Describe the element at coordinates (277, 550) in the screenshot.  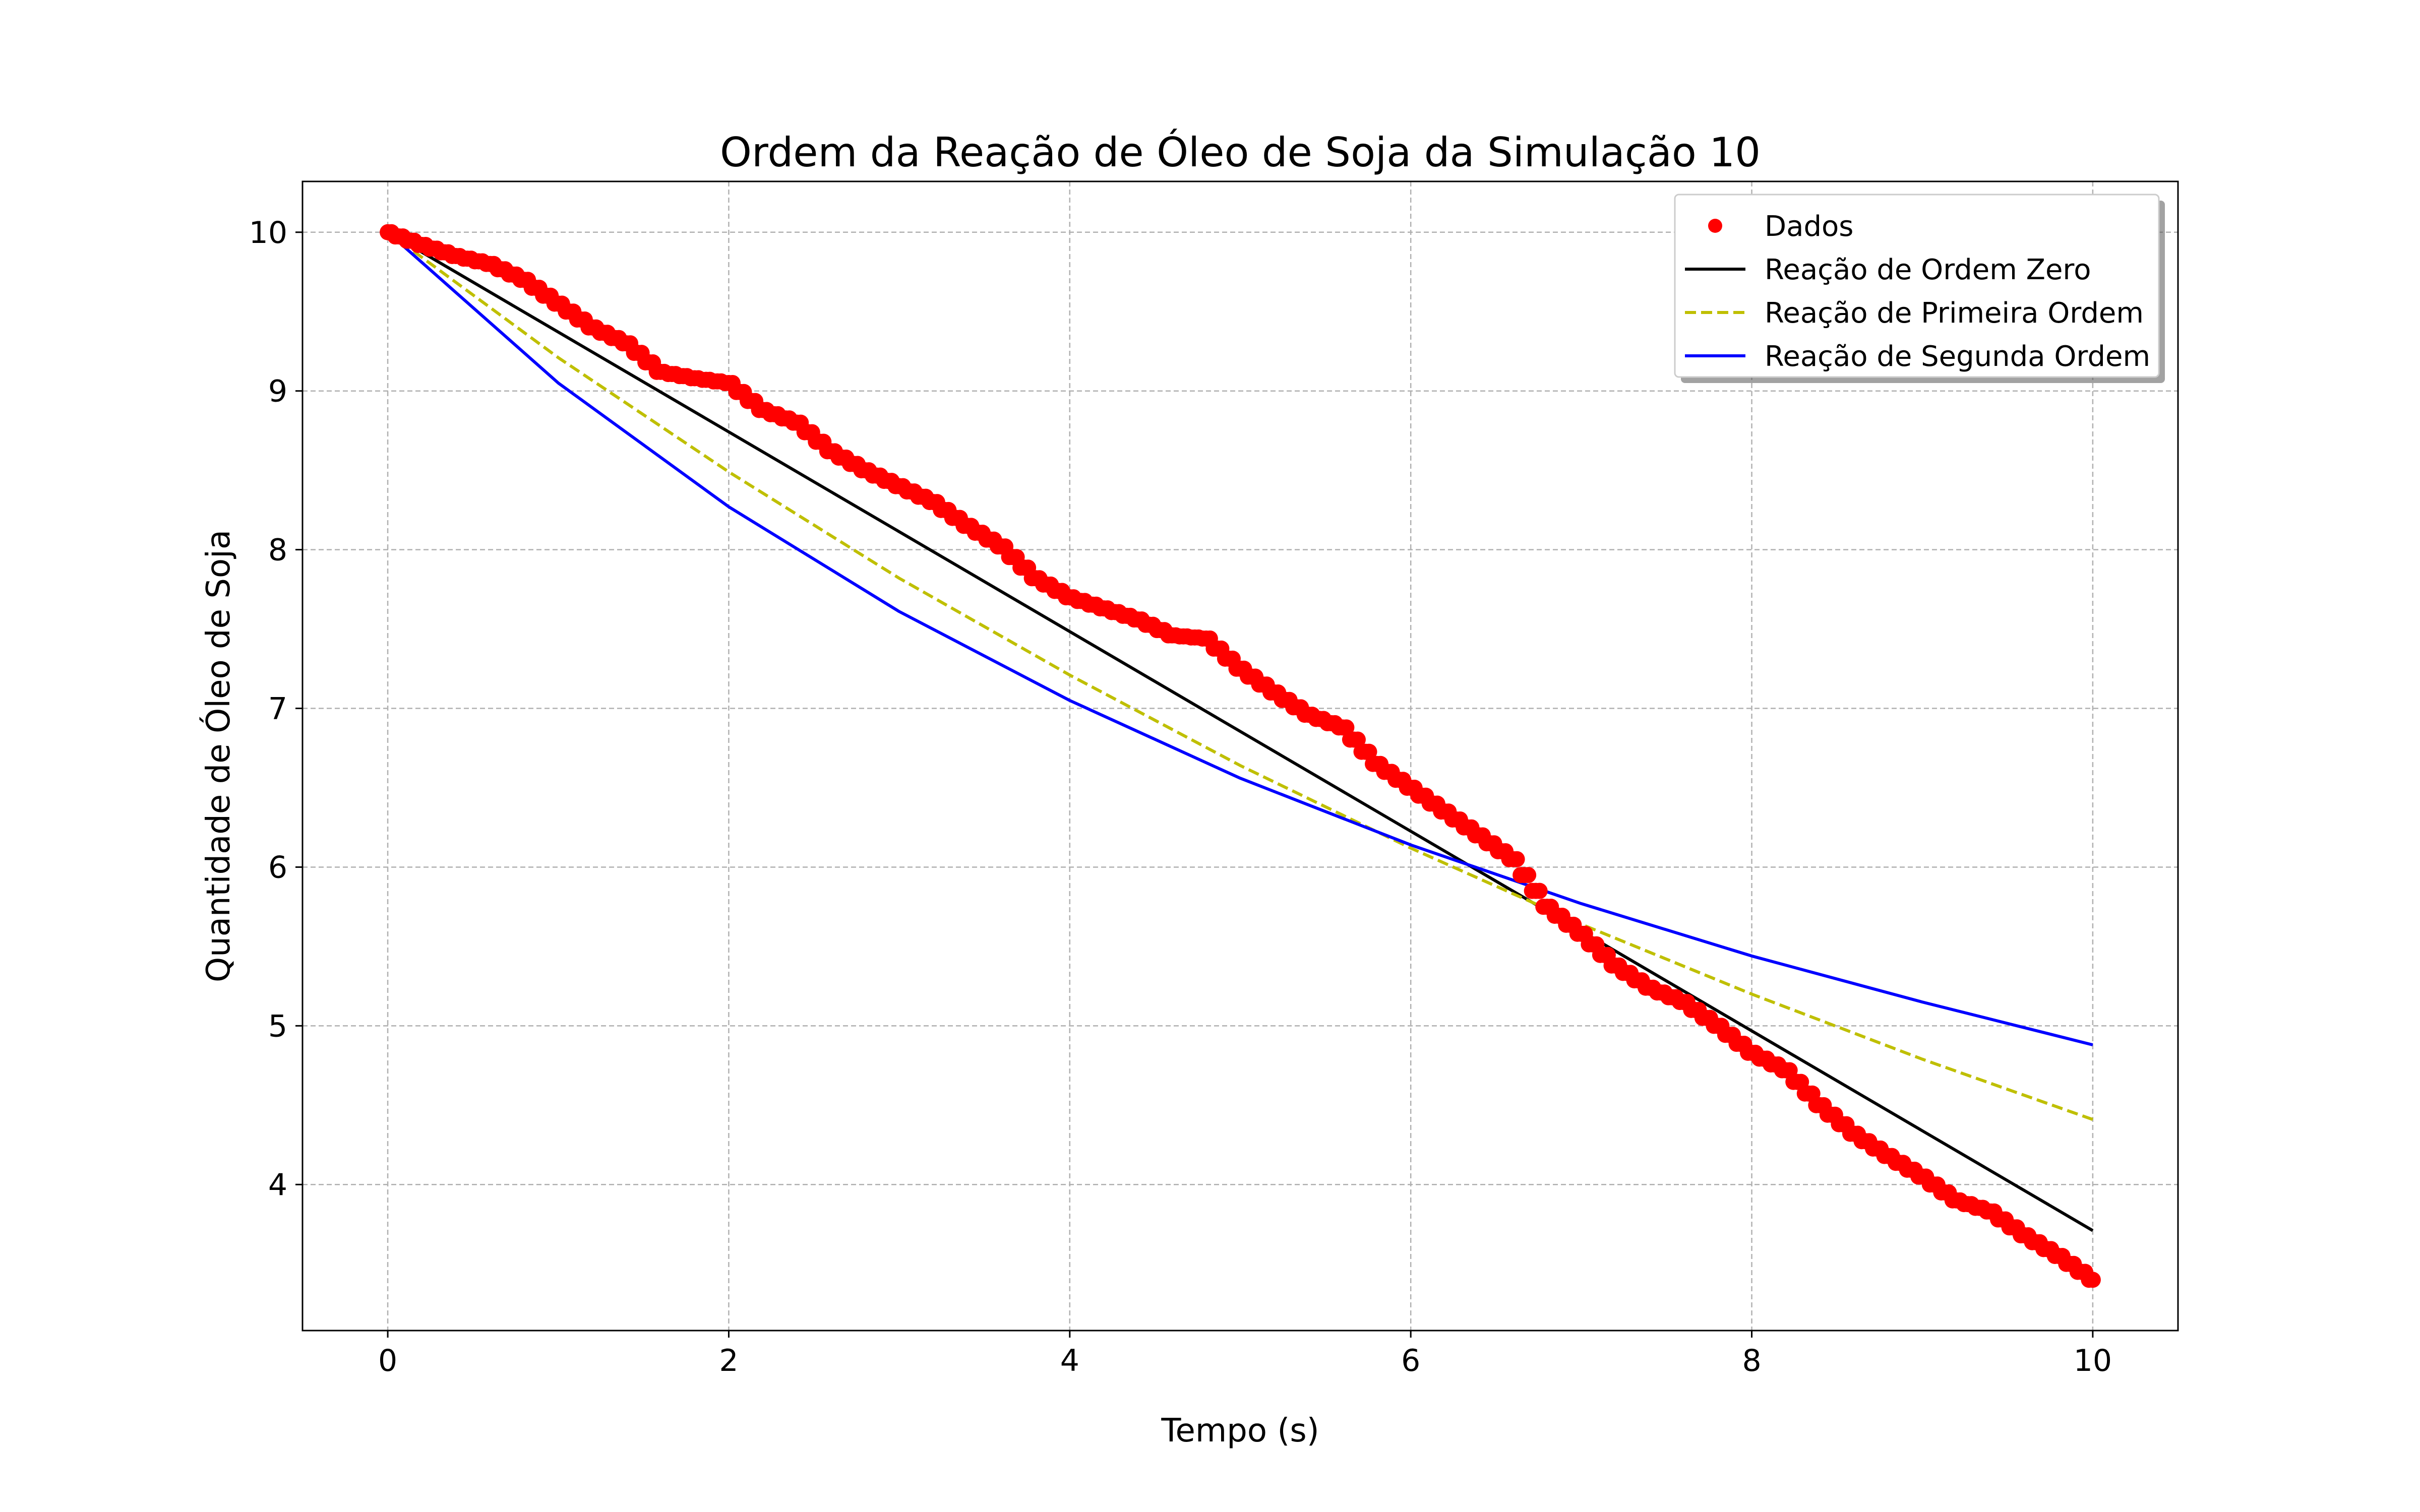
I see `y-tick-label: 8` at that location.